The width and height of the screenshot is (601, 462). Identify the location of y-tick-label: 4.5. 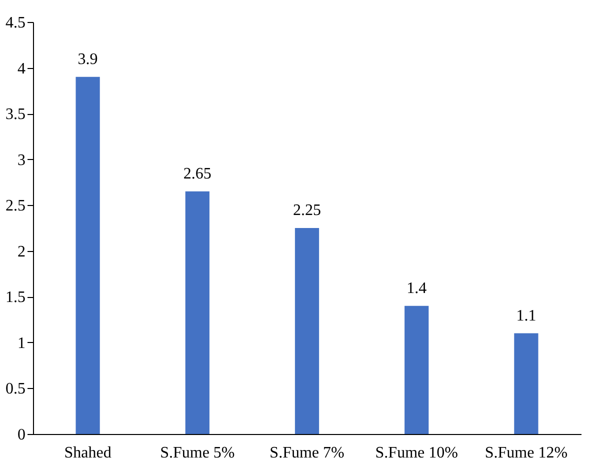
(16, 23).